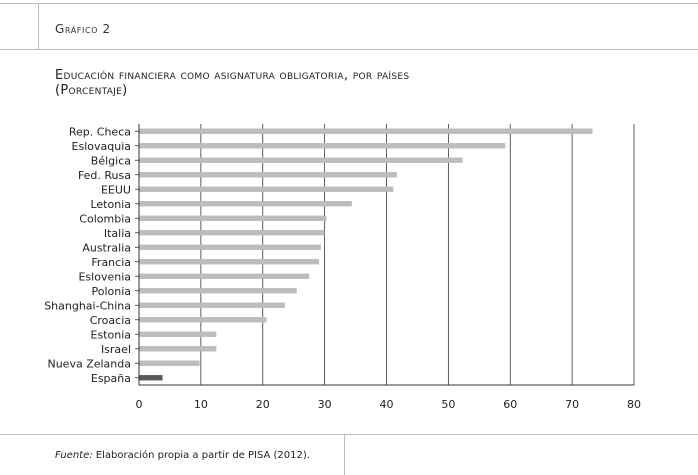  I want to click on top-rule, so click(349, 3).